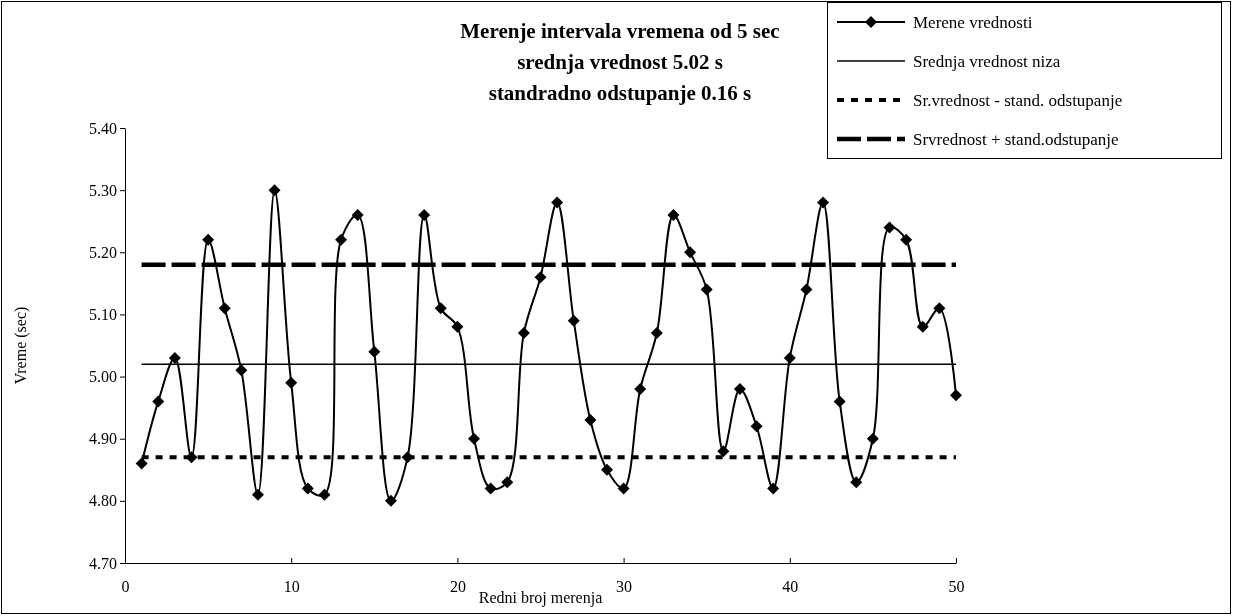 Image resolution: width=1233 pixels, height=616 pixels. I want to click on y-tick-label: 4.90, so click(103, 439).